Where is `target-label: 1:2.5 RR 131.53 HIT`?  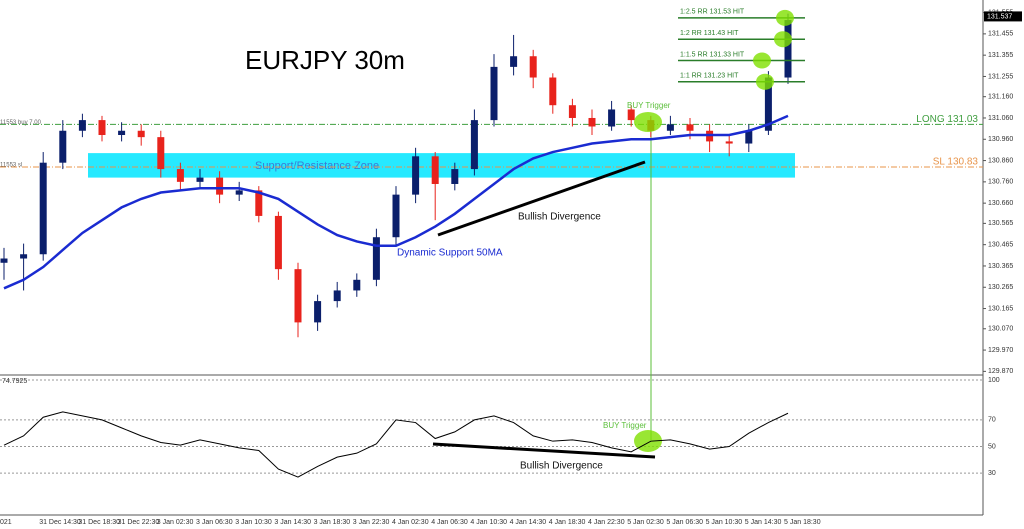
target-label: 1:2.5 RR 131.53 HIT is located at coordinates (712, 12).